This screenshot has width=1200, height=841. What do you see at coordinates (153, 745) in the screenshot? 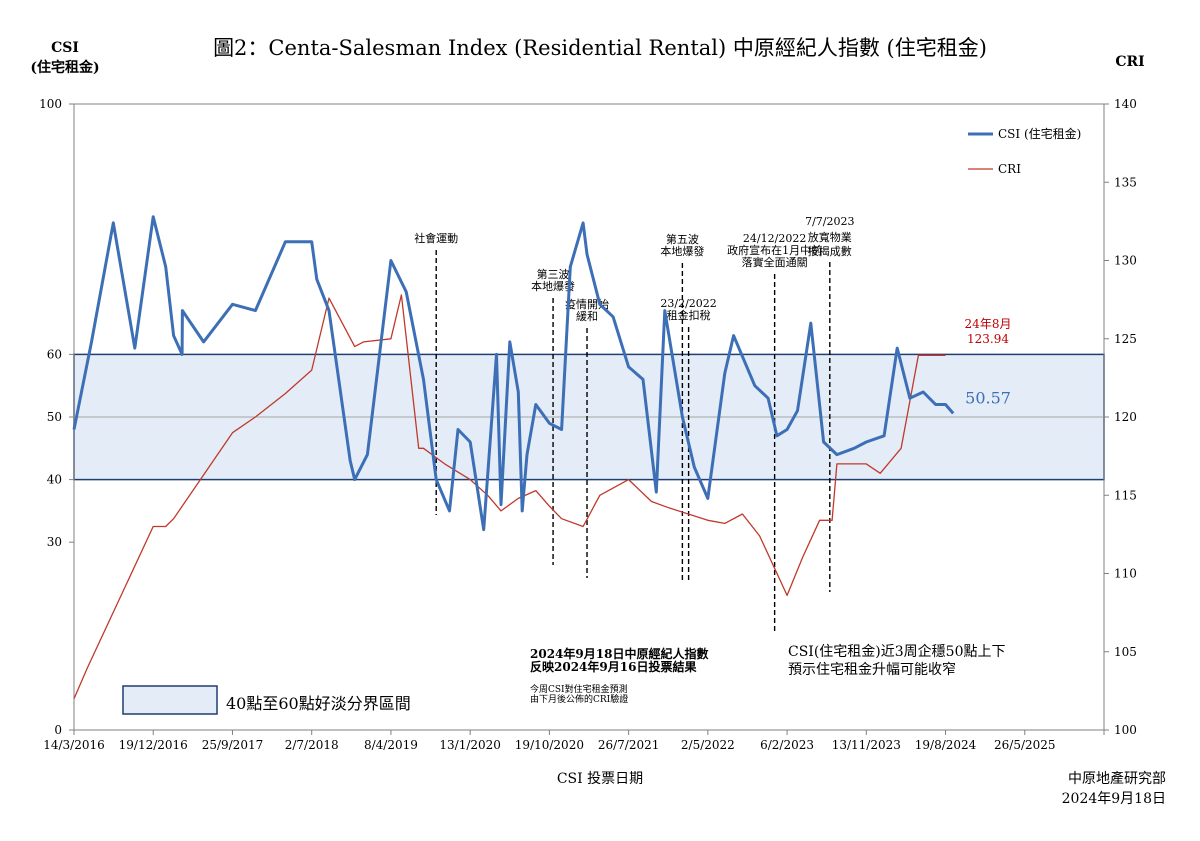
I see `x-tick-label: 19/12/2016` at bounding box center [153, 745].